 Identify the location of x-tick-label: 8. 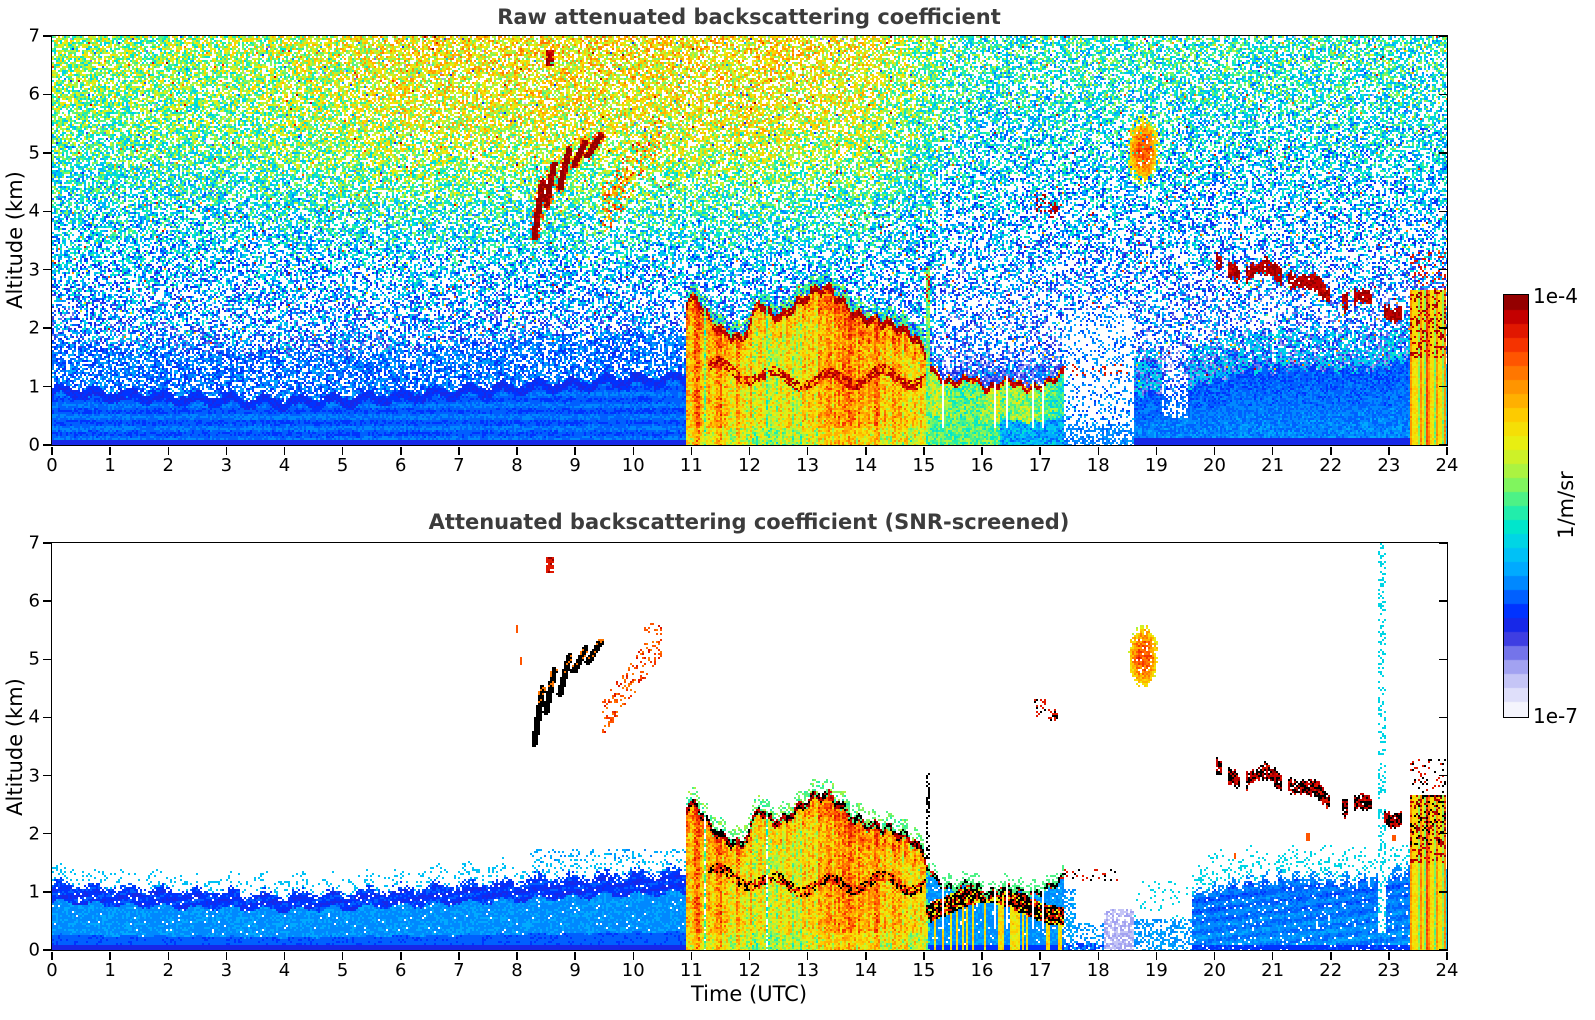
(517, 970).